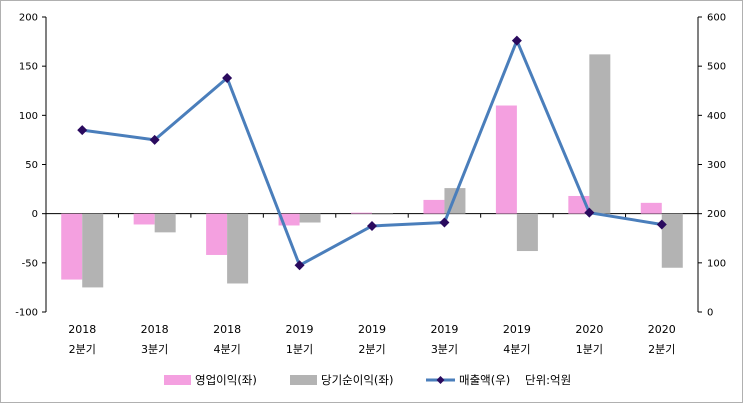 This screenshot has height=403, width=743. Describe the element at coordinates (30, 263) in the screenshot. I see `left-tick-label: -50` at that location.